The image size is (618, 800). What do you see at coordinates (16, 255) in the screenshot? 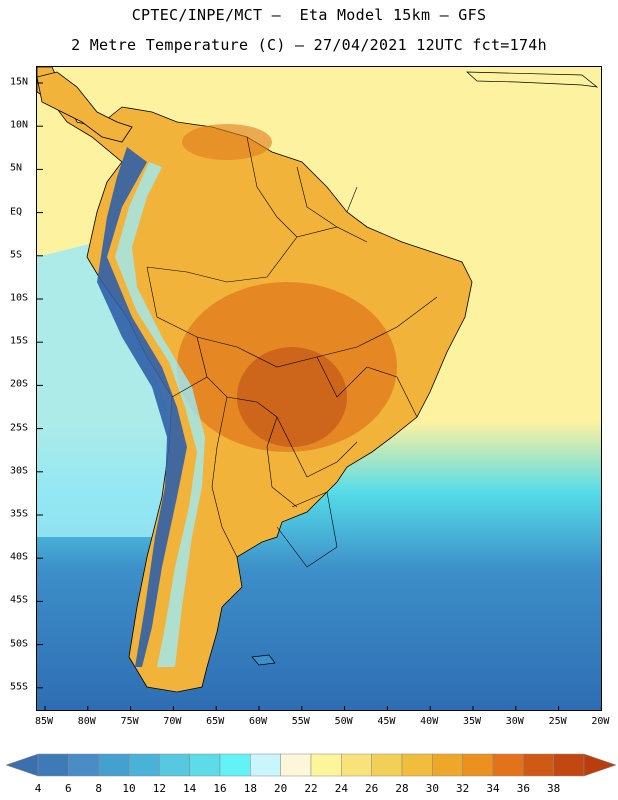
I see `latitude-label: 5S` at bounding box center [16, 255].